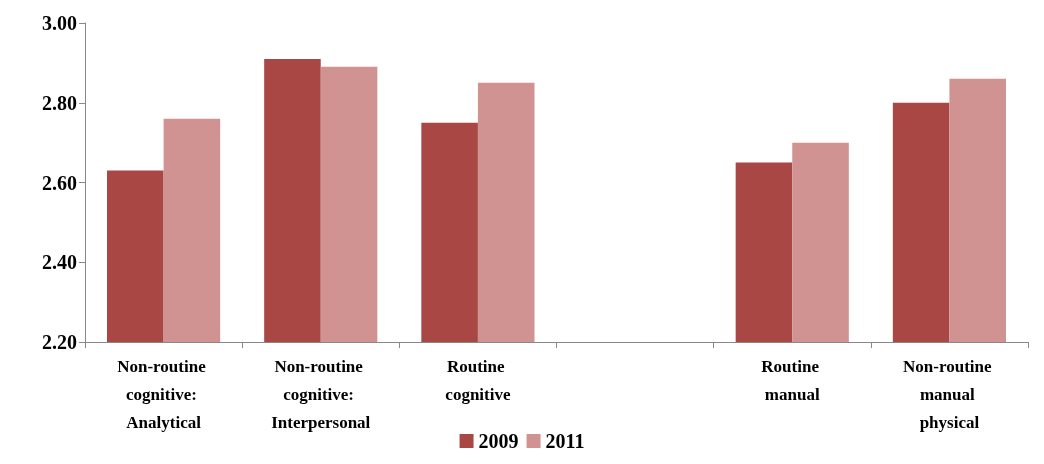  What do you see at coordinates (59, 262) in the screenshot?
I see `y-tick-label: 2.40` at bounding box center [59, 262].